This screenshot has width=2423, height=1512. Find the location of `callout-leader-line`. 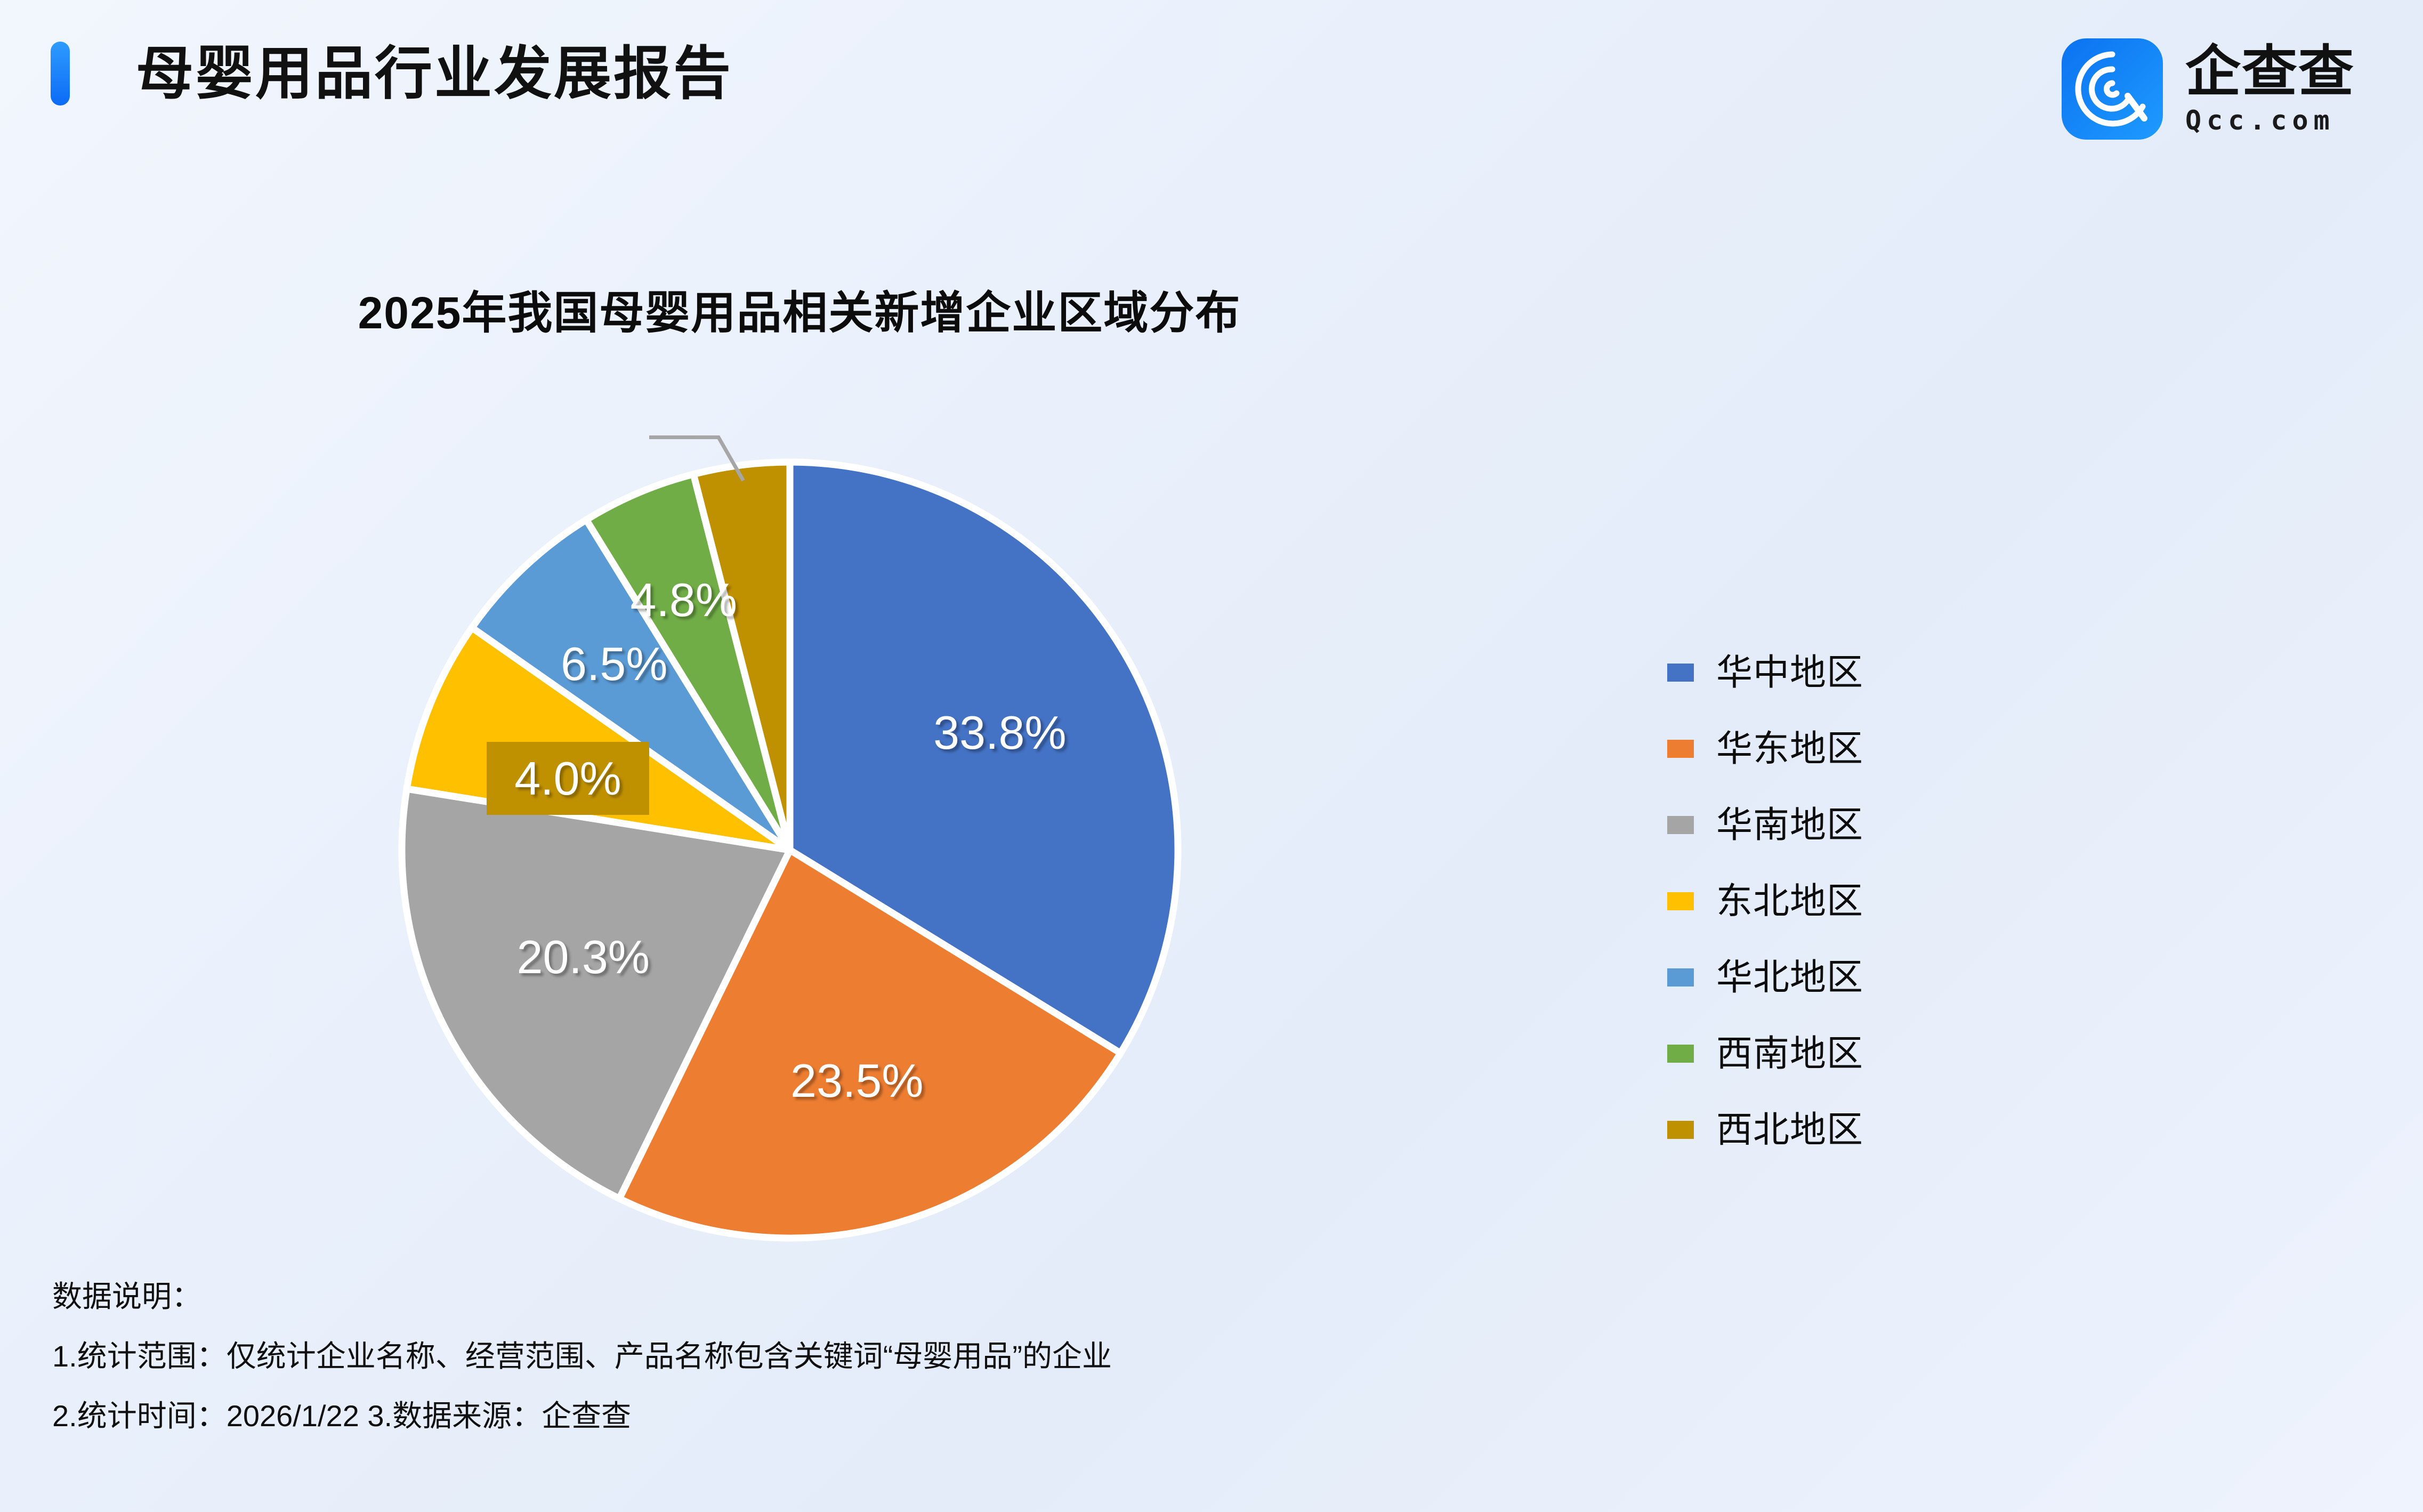

callout-leader-line is located at coordinates (697, 459).